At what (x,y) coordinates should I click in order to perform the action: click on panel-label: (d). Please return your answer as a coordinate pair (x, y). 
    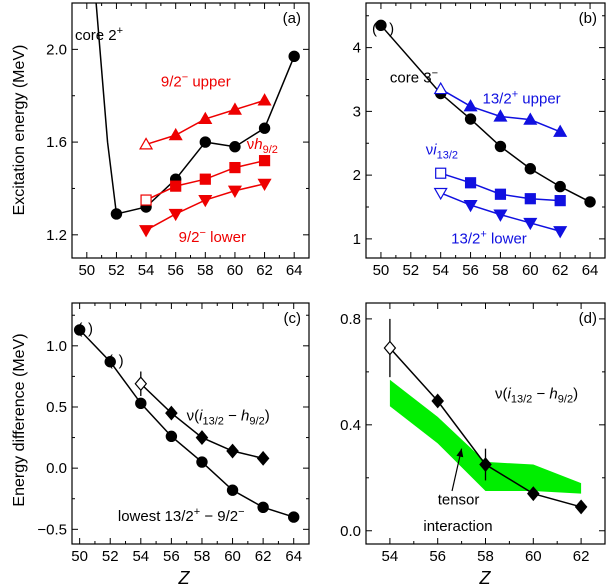
    Looking at the image, I should click on (588, 318).